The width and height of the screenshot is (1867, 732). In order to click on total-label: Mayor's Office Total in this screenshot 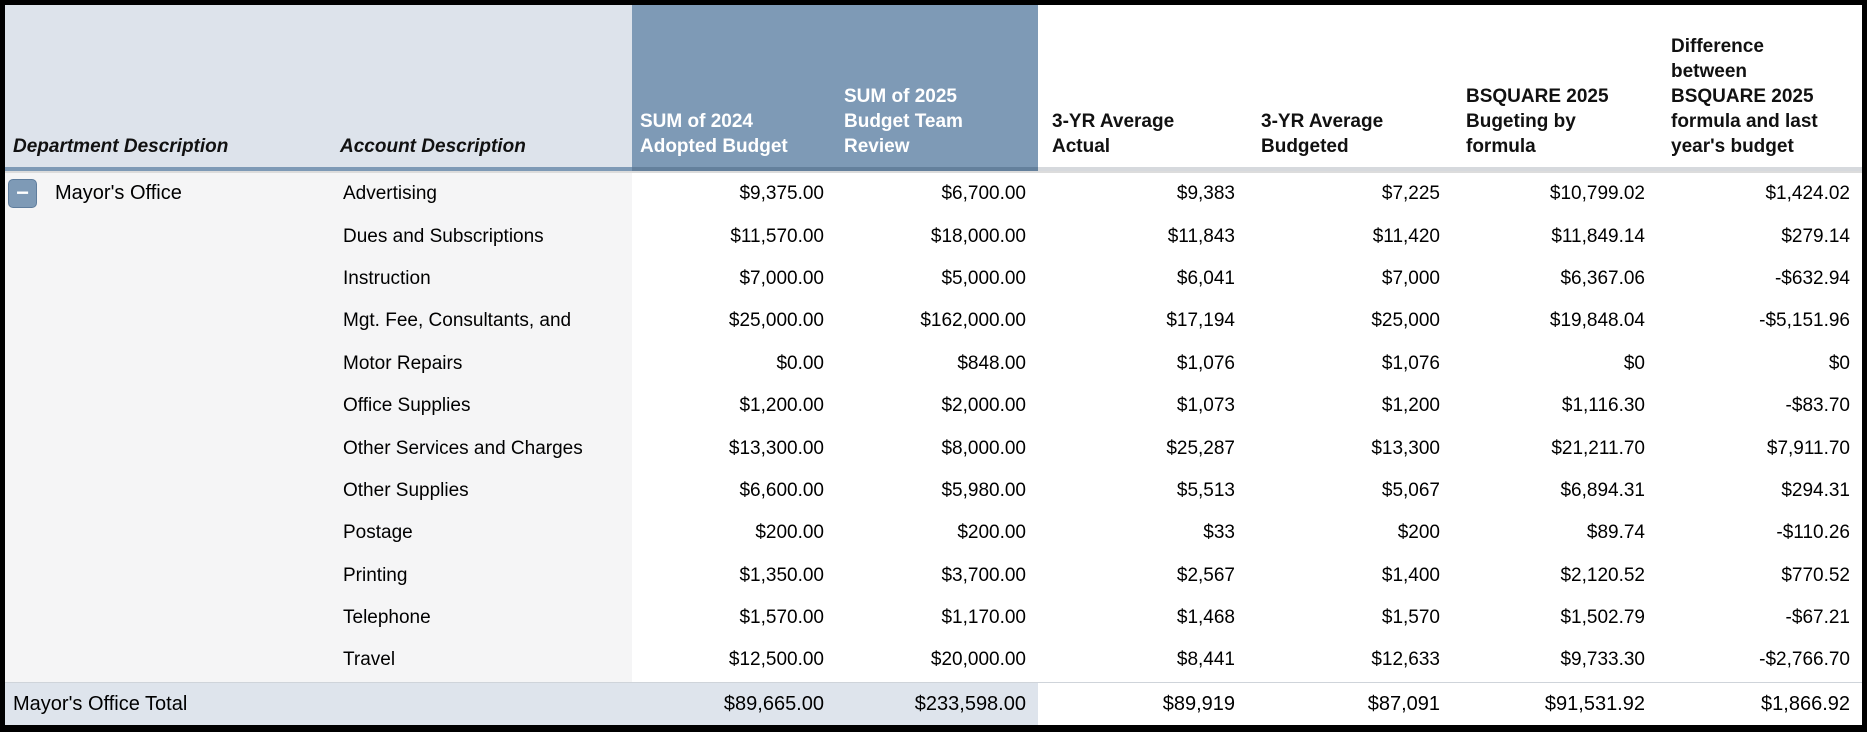, I will do `click(318, 703)`.